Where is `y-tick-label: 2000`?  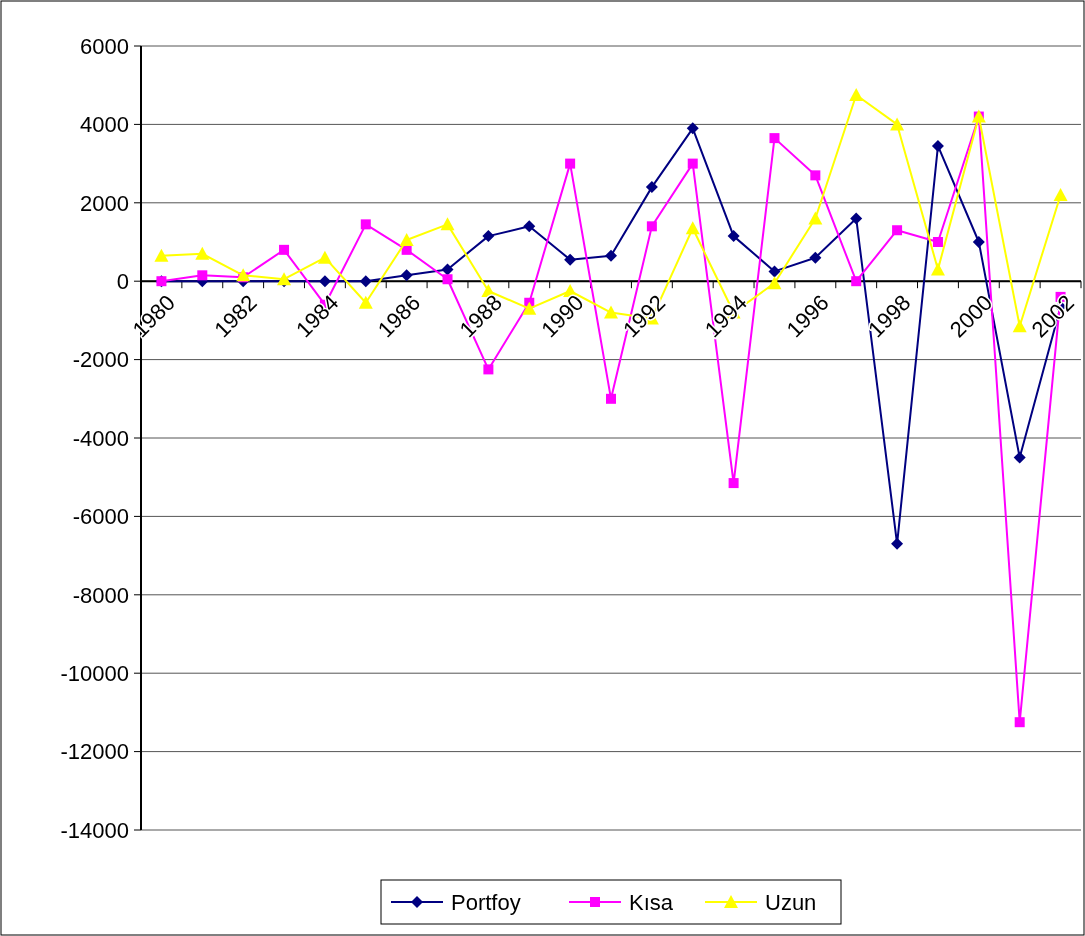 y-tick-label: 2000 is located at coordinates (104, 203).